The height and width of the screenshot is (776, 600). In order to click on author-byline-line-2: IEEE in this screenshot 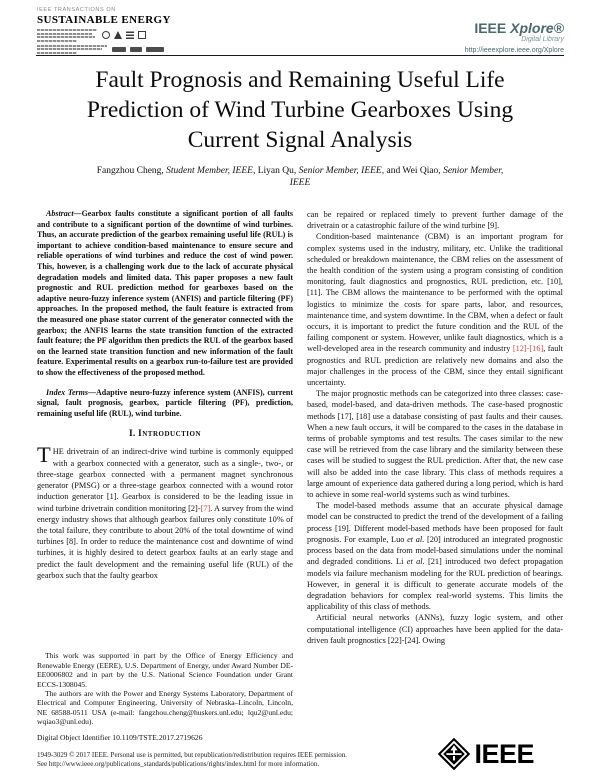, I will do `click(300, 183)`.